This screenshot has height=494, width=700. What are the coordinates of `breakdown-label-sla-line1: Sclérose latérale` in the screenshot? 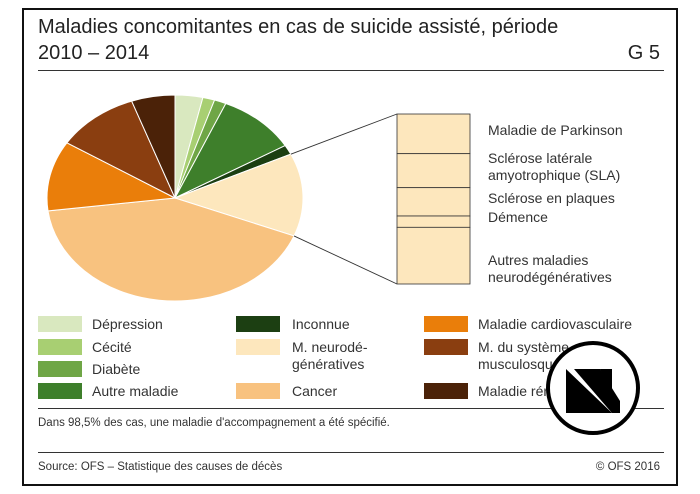 It's located at (540, 158).